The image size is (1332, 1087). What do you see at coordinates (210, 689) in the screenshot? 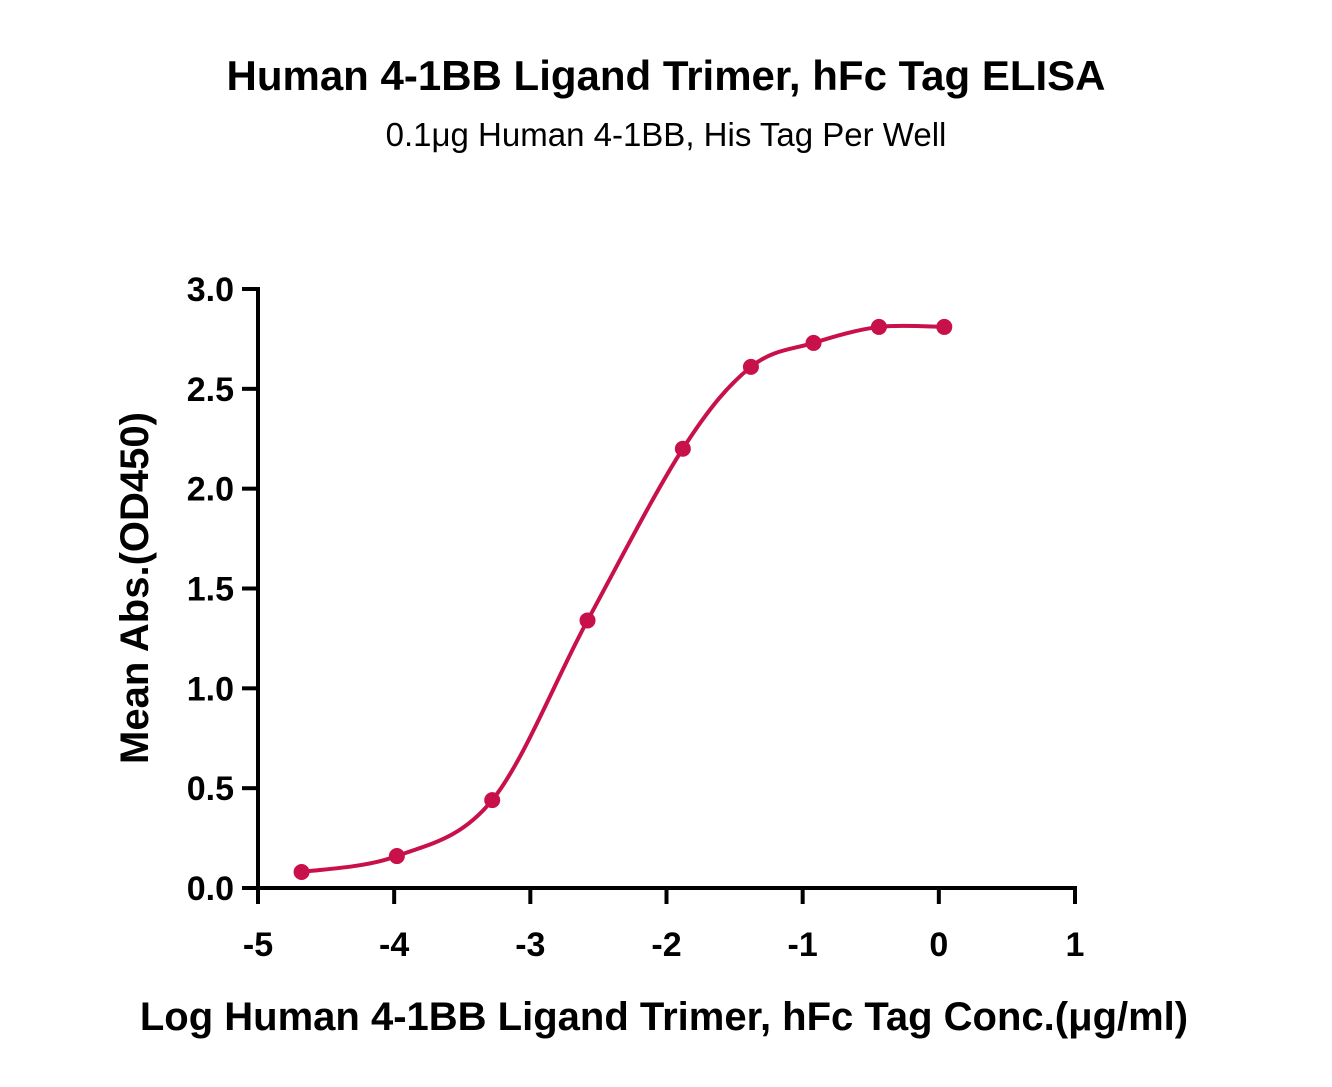
I see `y-tick-label: 1.0` at bounding box center [210, 689].